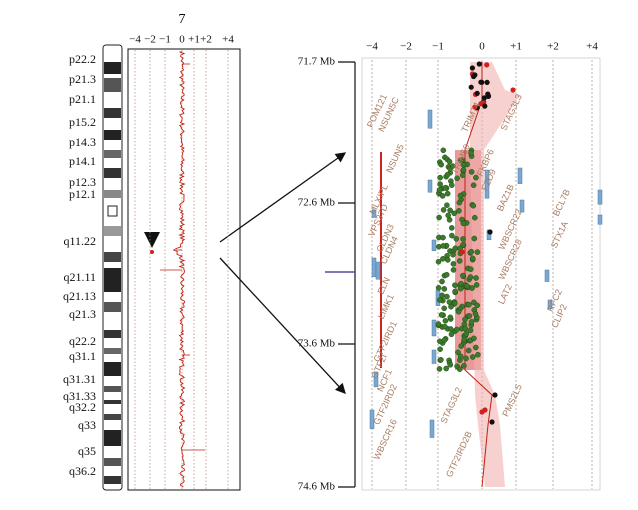 The width and height of the screenshot is (638, 510). What do you see at coordinates (495, 274) in the screenshot?
I see `confidence-band` at bounding box center [495, 274].